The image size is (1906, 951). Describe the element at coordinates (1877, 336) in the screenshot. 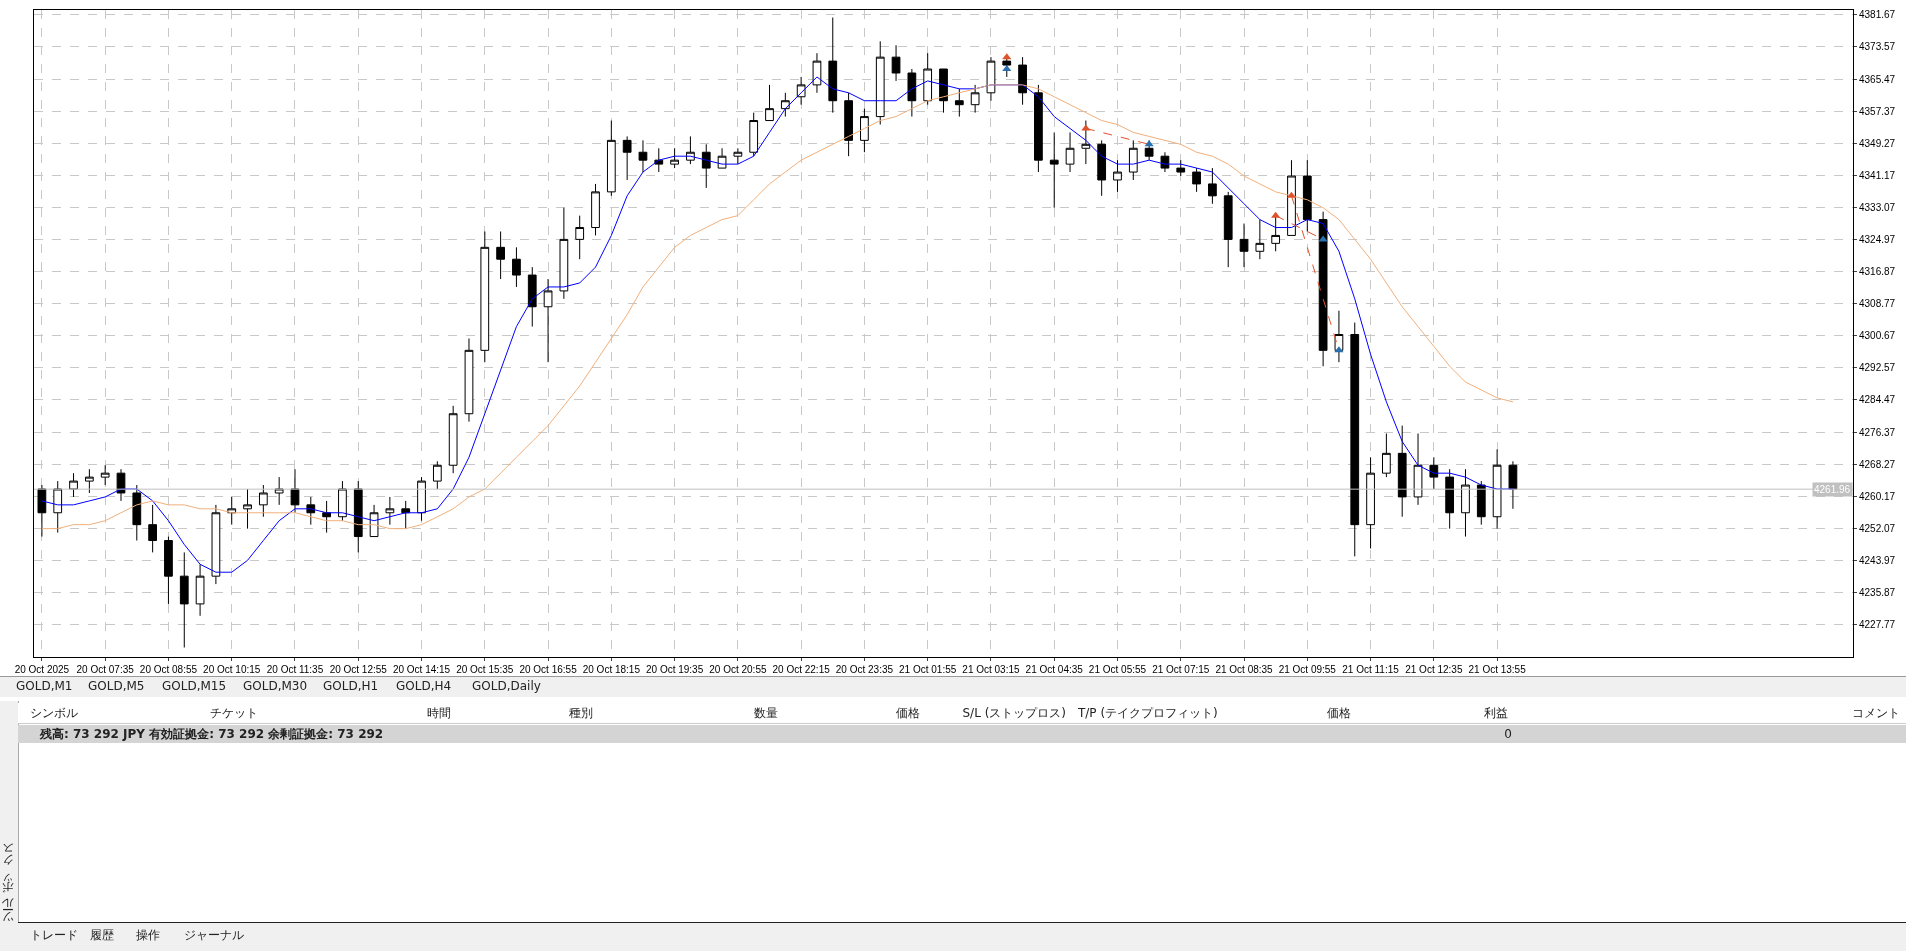

I see `y-tick-label: 4300.67` at that location.